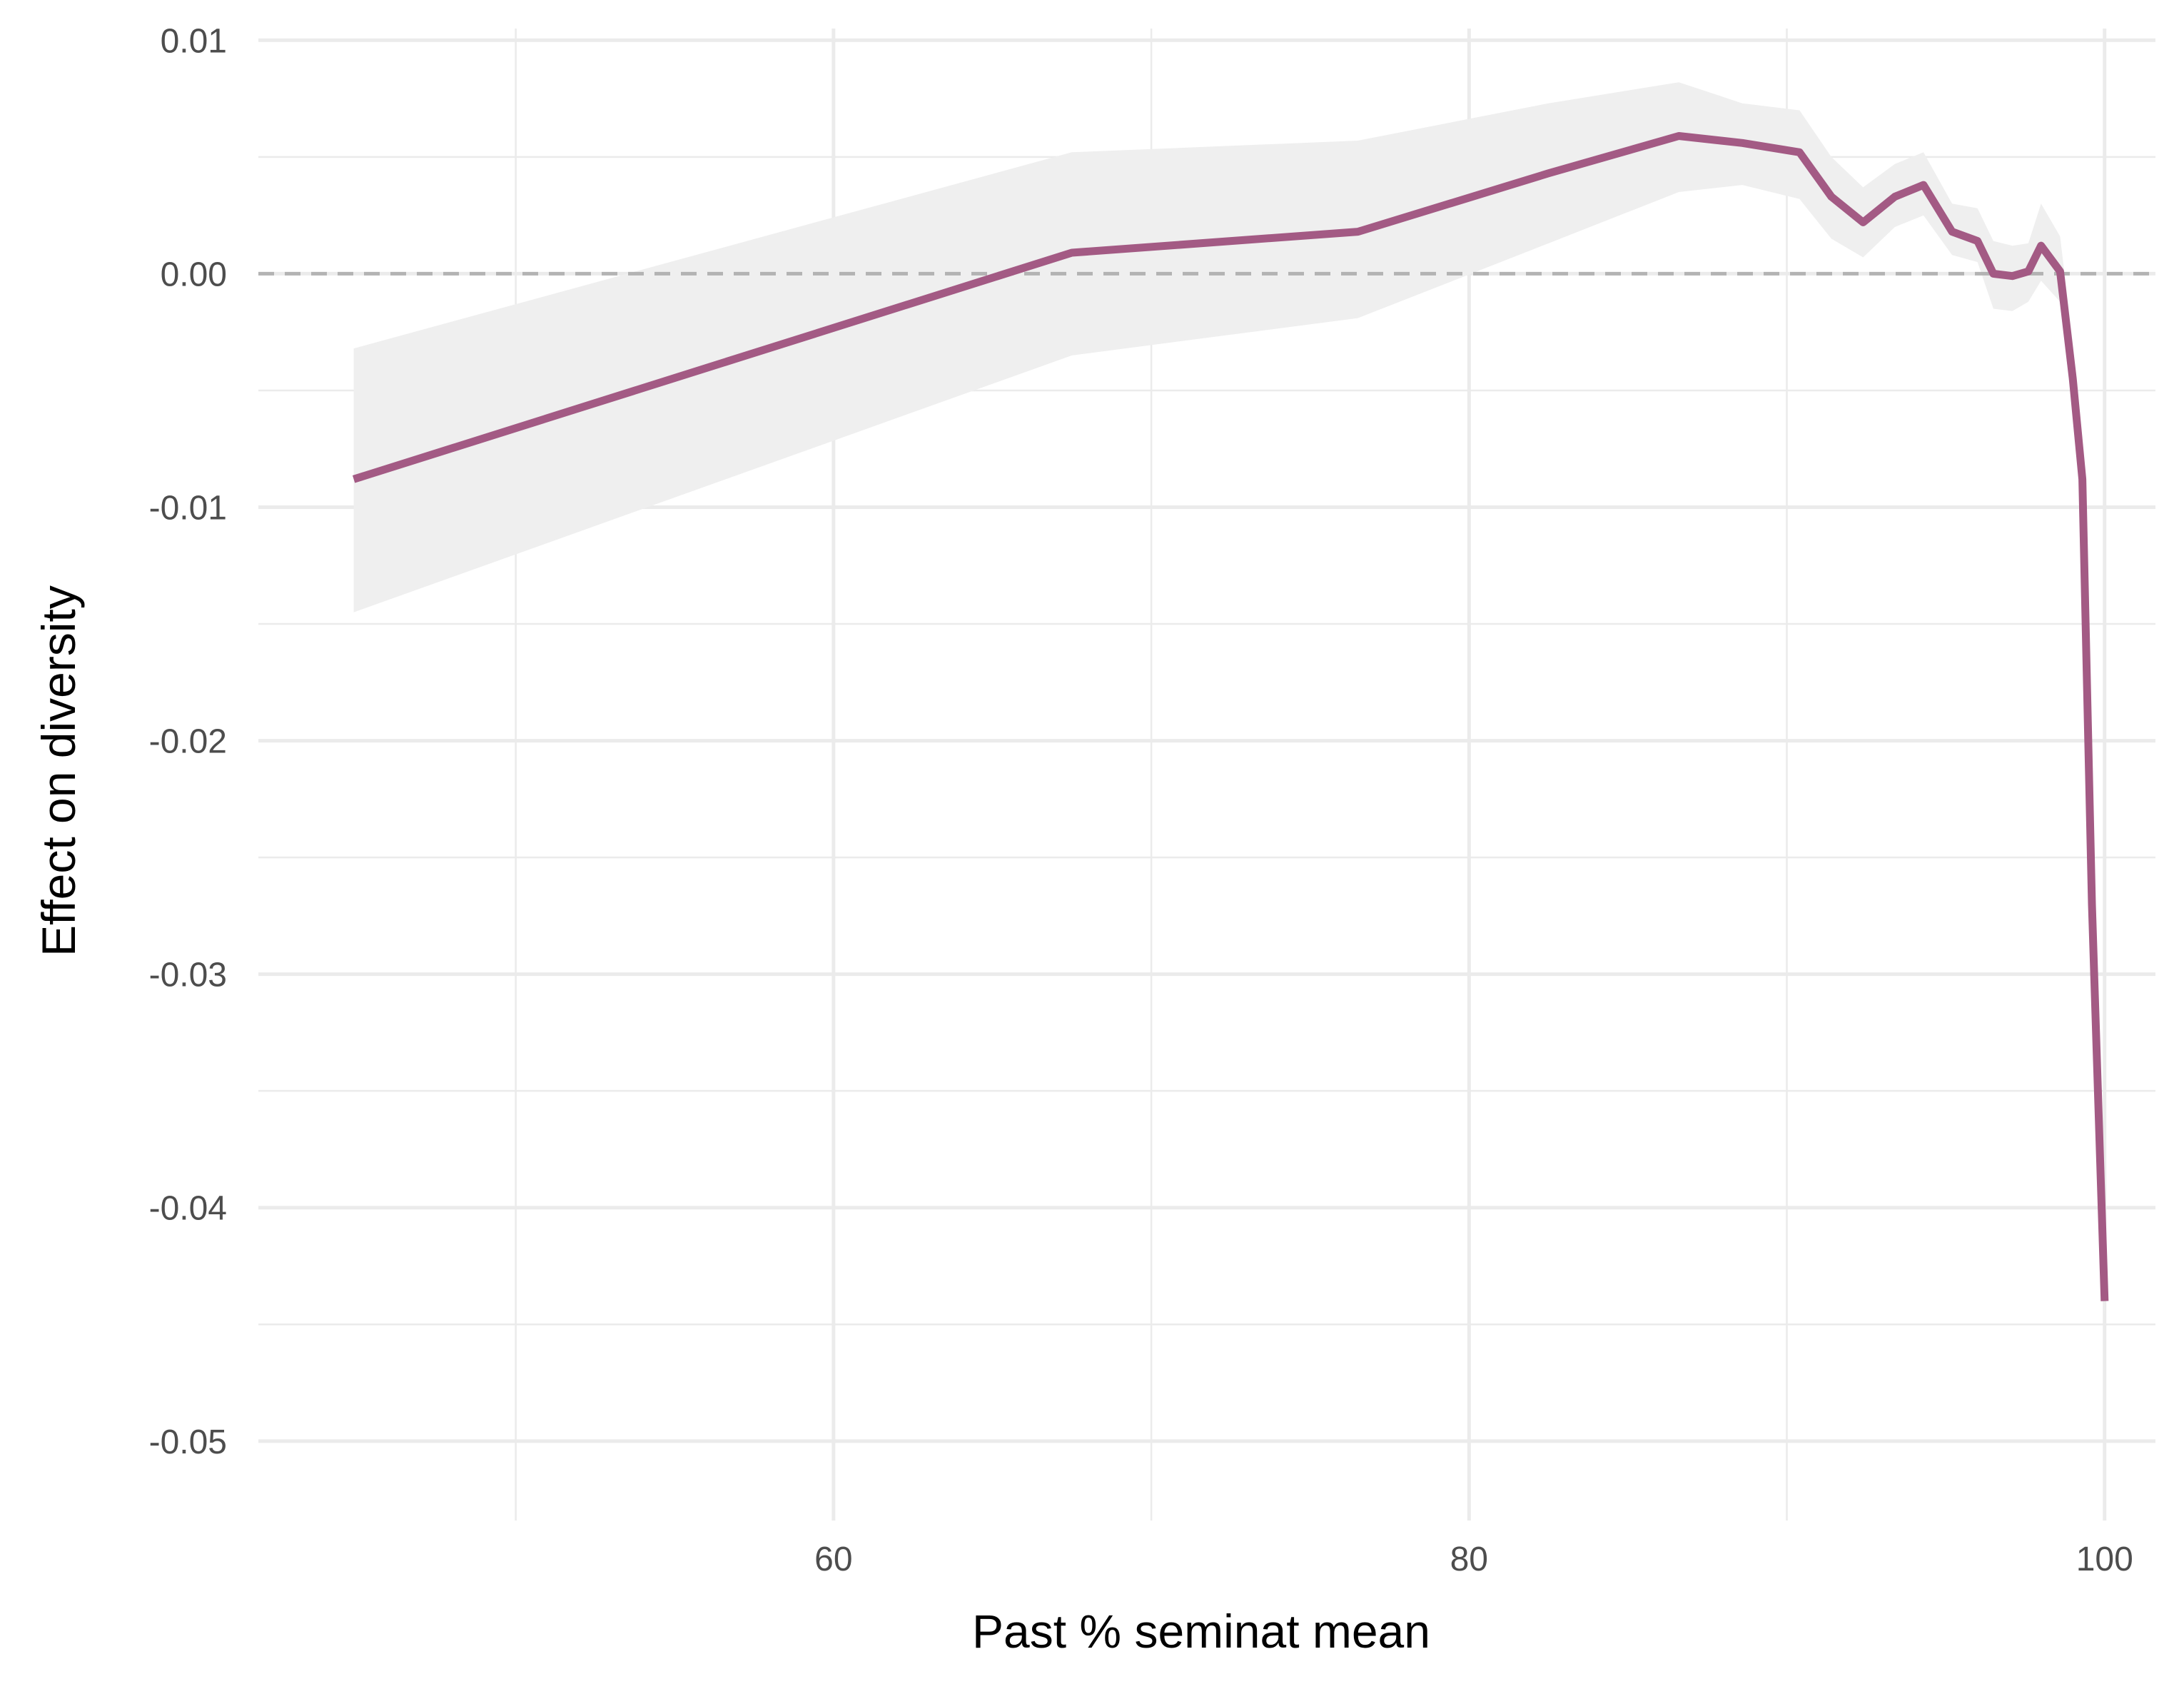  What do you see at coordinates (188, 1209) in the screenshot?
I see `y-tick-label: -0.04` at bounding box center [188, 1209].